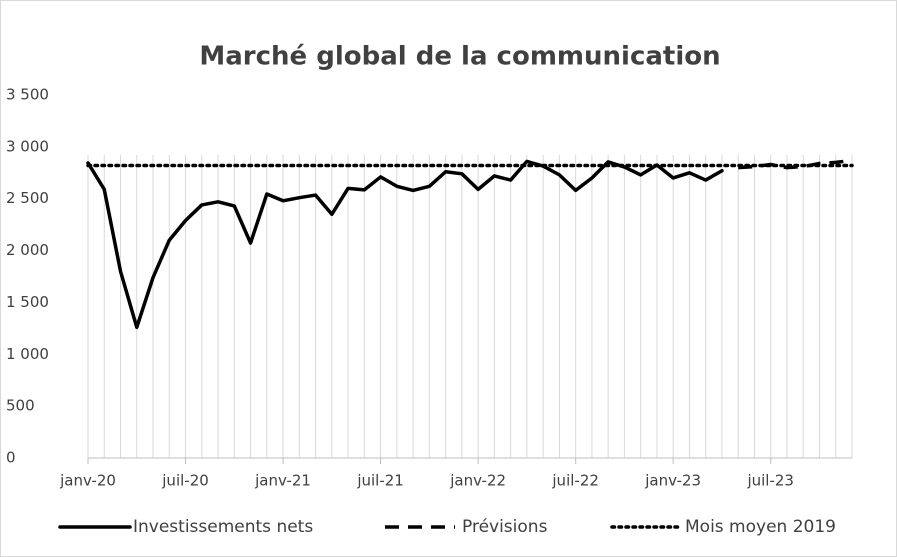 The width and height of the screenshot is (897, 557). What do you see at coordinates (760, 527) in the screenshot?
I see `legend-label: Mois moyen 2019` at bounding box center [760, 527].